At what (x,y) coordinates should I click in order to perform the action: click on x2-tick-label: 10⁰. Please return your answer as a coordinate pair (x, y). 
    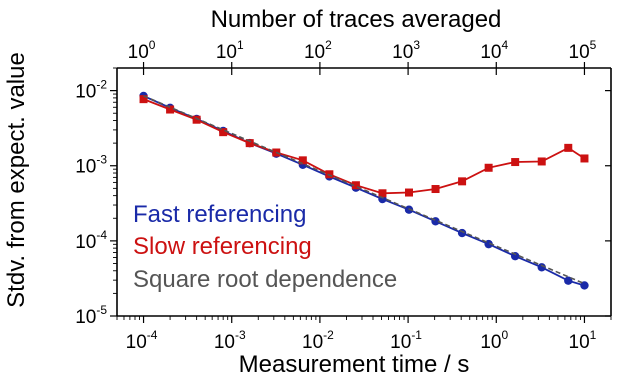
    Looking at the image, I should click on (142, 50).